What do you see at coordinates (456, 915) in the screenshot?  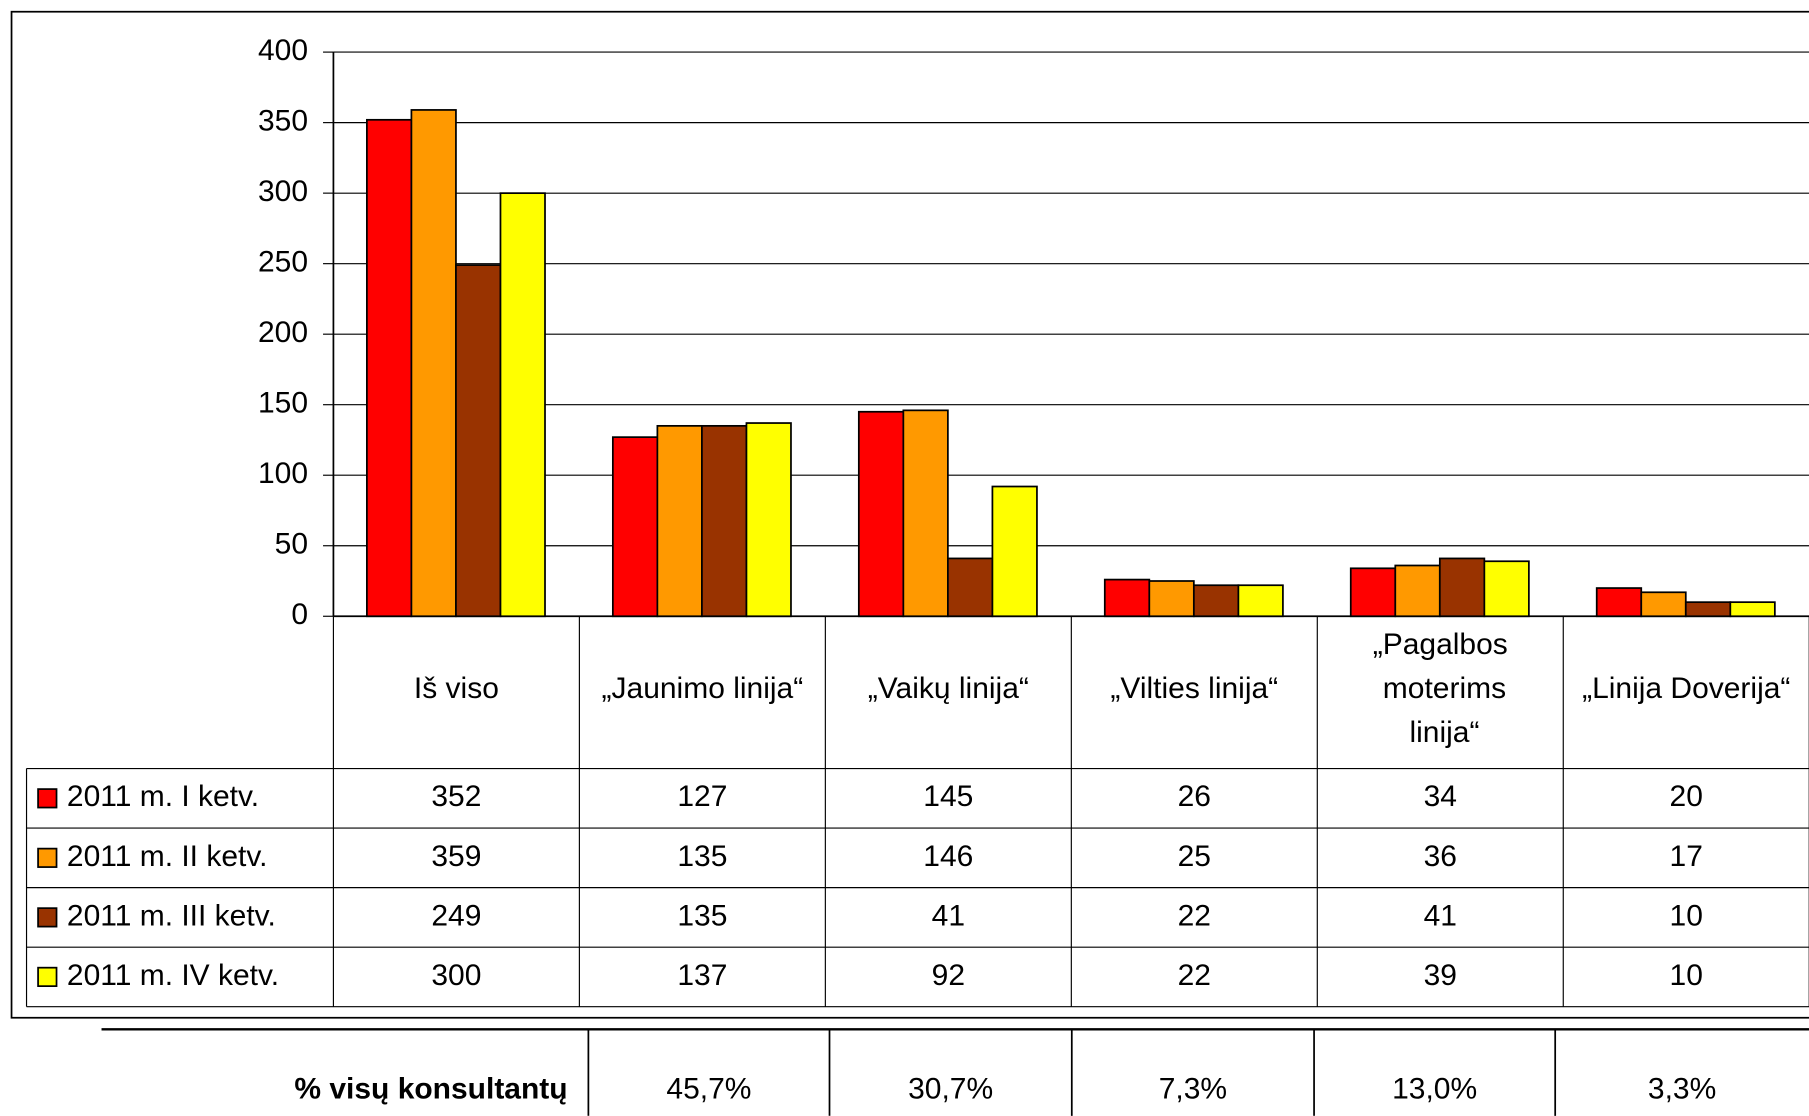 I see `table-value: 249` at bounding box center [456, 915].